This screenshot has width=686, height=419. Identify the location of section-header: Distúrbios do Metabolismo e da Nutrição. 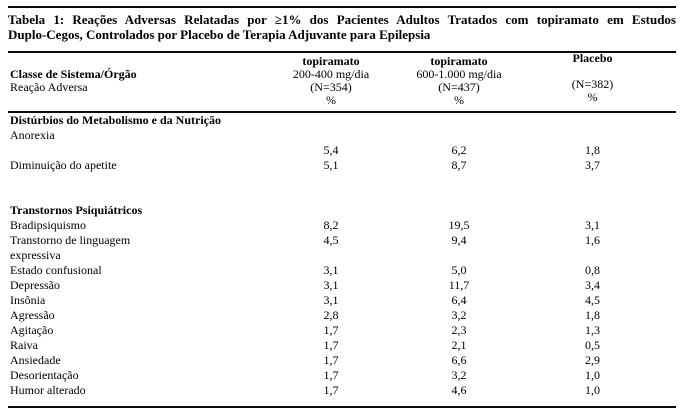
(115, 120).